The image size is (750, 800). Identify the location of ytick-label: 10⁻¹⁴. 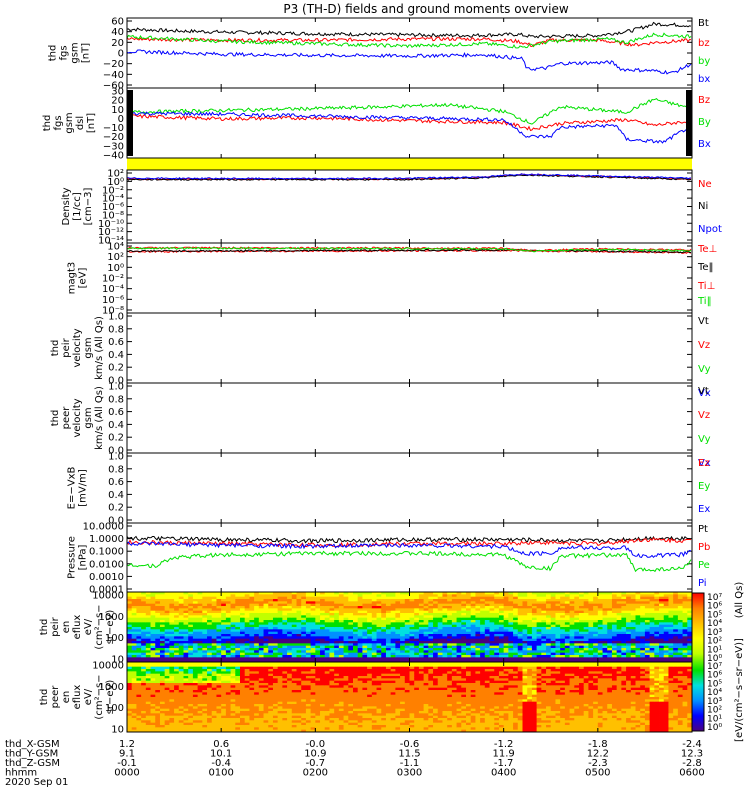
(111, 241).